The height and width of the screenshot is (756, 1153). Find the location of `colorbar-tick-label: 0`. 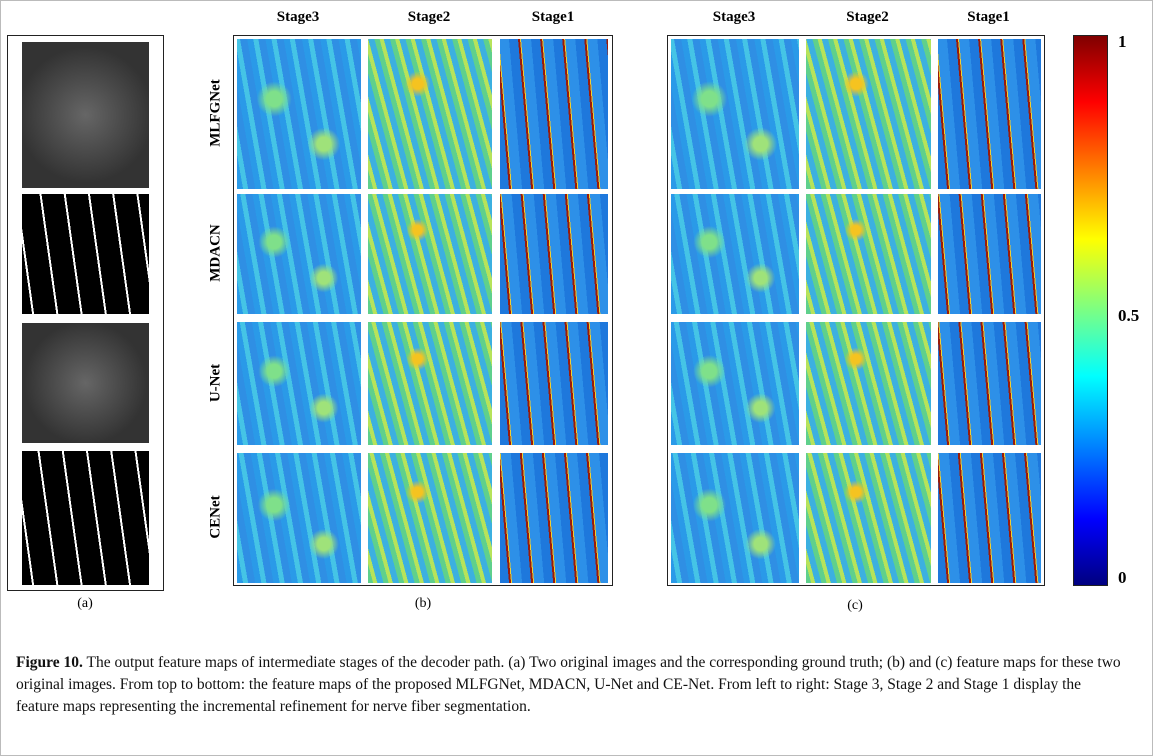

colorbar-tick-label: 0 is located at coordinates (1122, 577).